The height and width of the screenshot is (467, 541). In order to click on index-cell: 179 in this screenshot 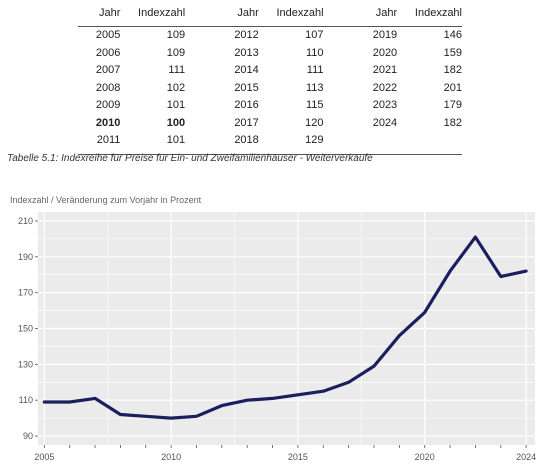, I will do `click(452, 105)`.